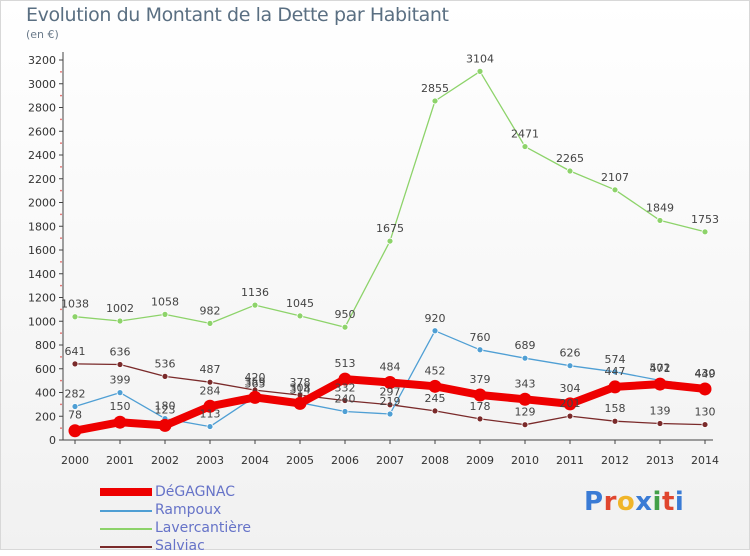 Image resolution: width=750 pixels, height=556 pixels. What do you see at coordinates (435, 460) in the screenshot?
I see `x-tick-label: 2008` at bounding box center [435, 460].